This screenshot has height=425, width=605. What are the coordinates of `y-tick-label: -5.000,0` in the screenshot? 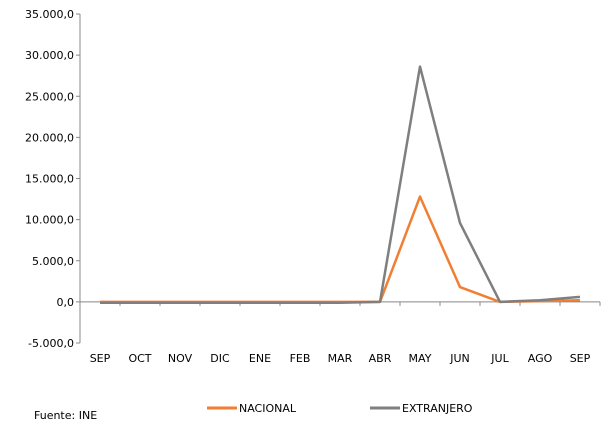 It's located at (51, 343).